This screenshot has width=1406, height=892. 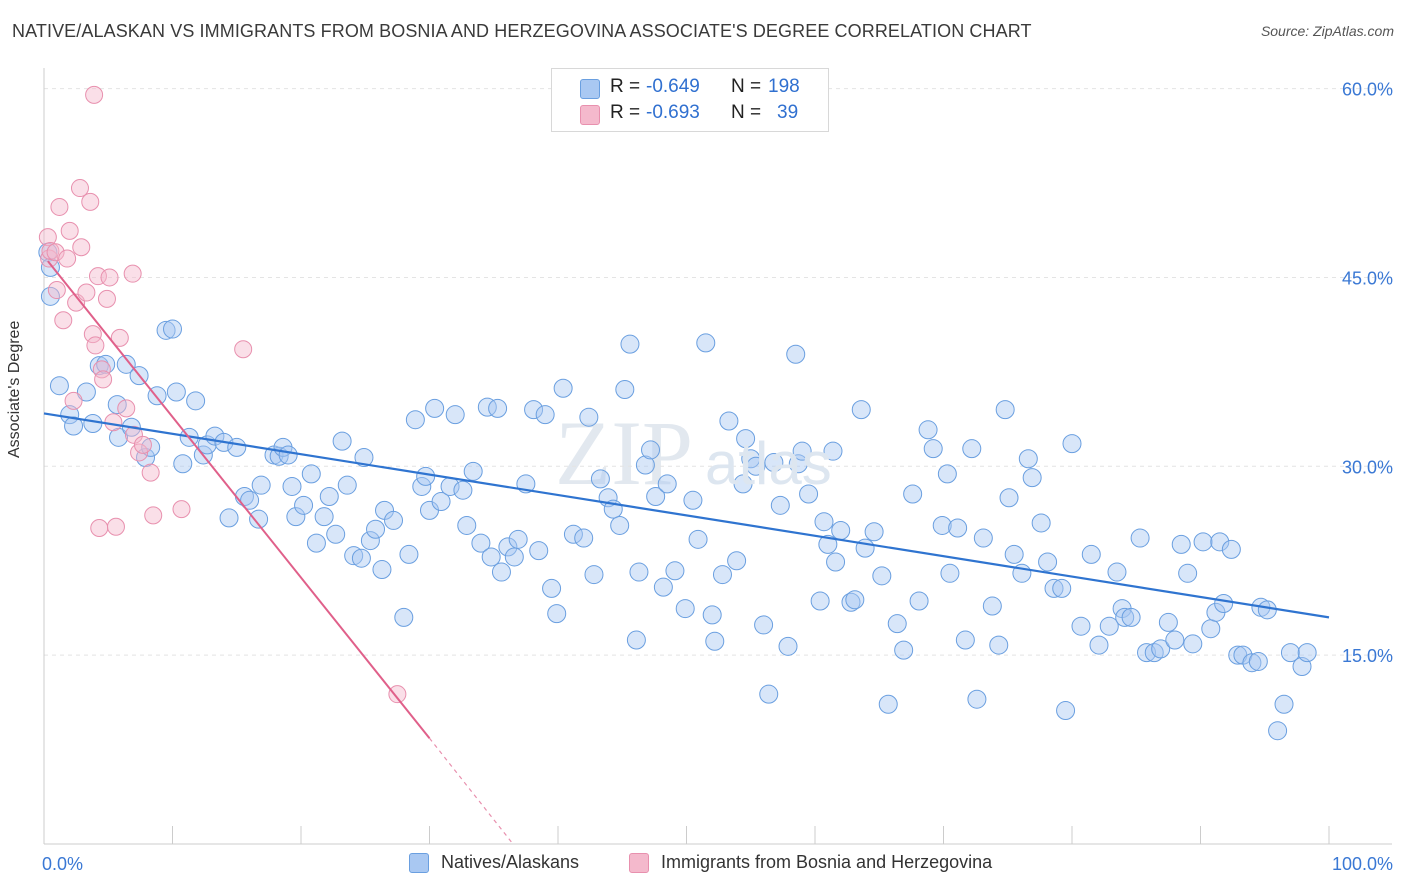 What do you see at coordinates (590, 89) in the screenshot?
I see `legend-swatch-blue` at bounding box center [590, 89].